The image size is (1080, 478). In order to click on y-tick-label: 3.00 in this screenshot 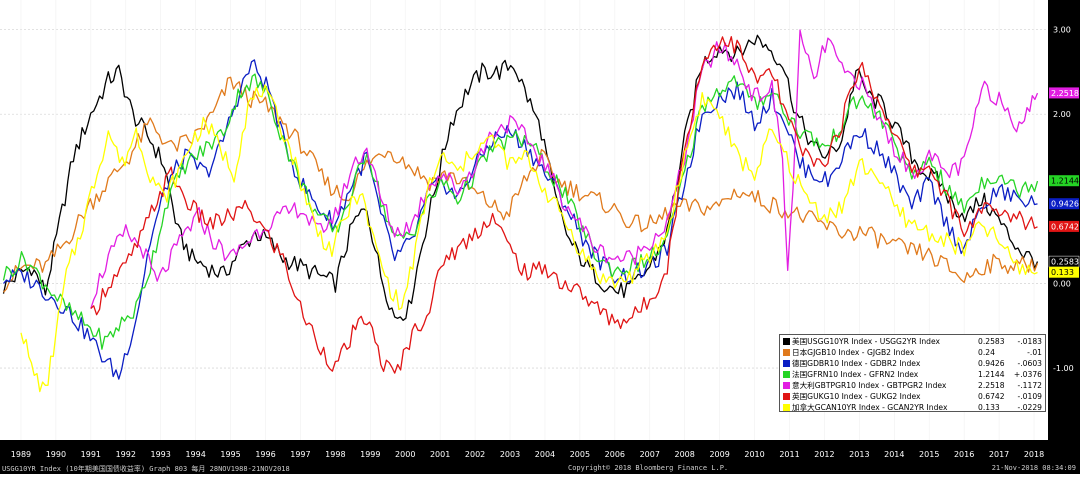, I will do `click(1062, 30)`.